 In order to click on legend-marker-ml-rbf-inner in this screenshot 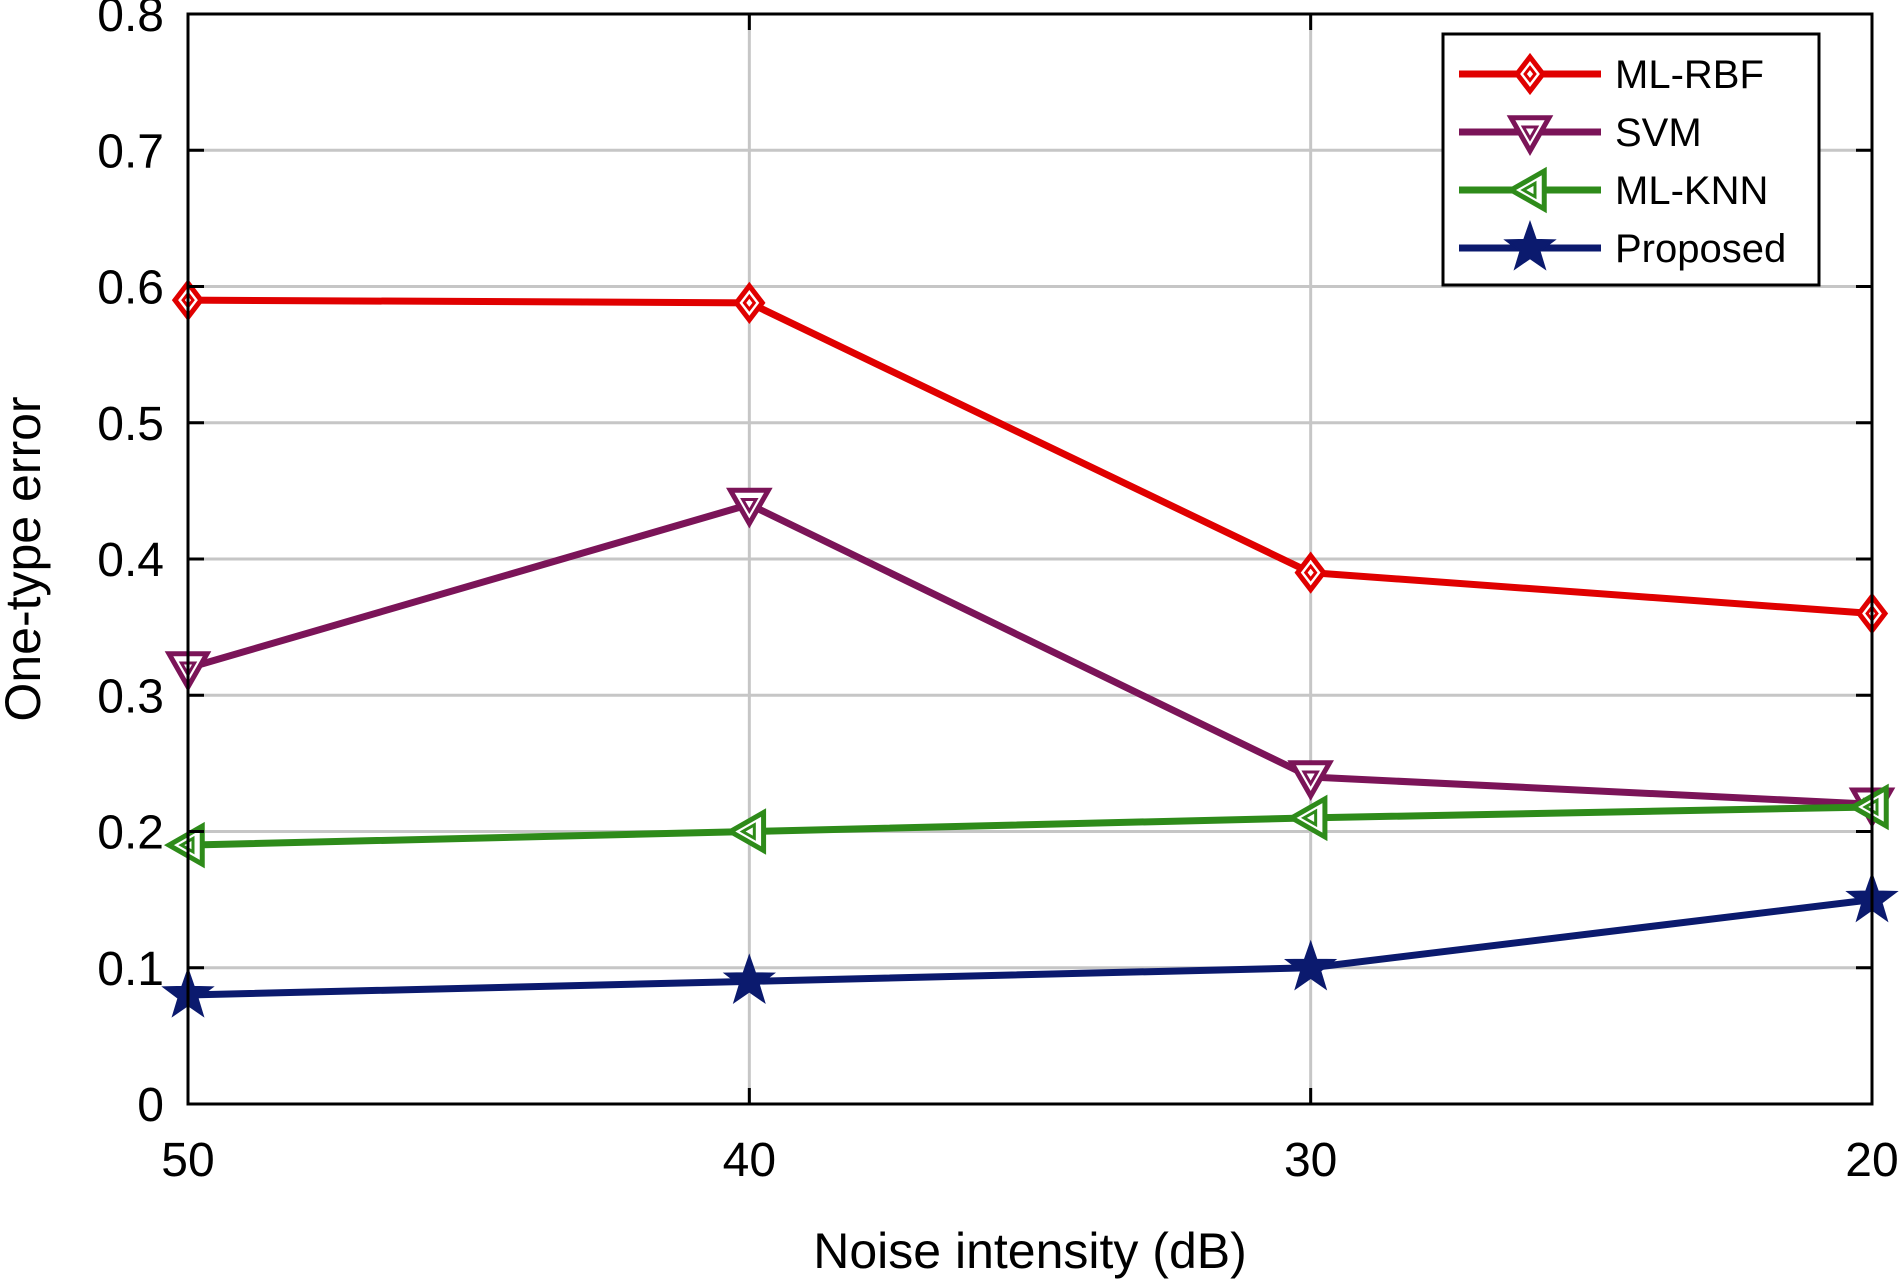, I will do `click(1530, 74)`.